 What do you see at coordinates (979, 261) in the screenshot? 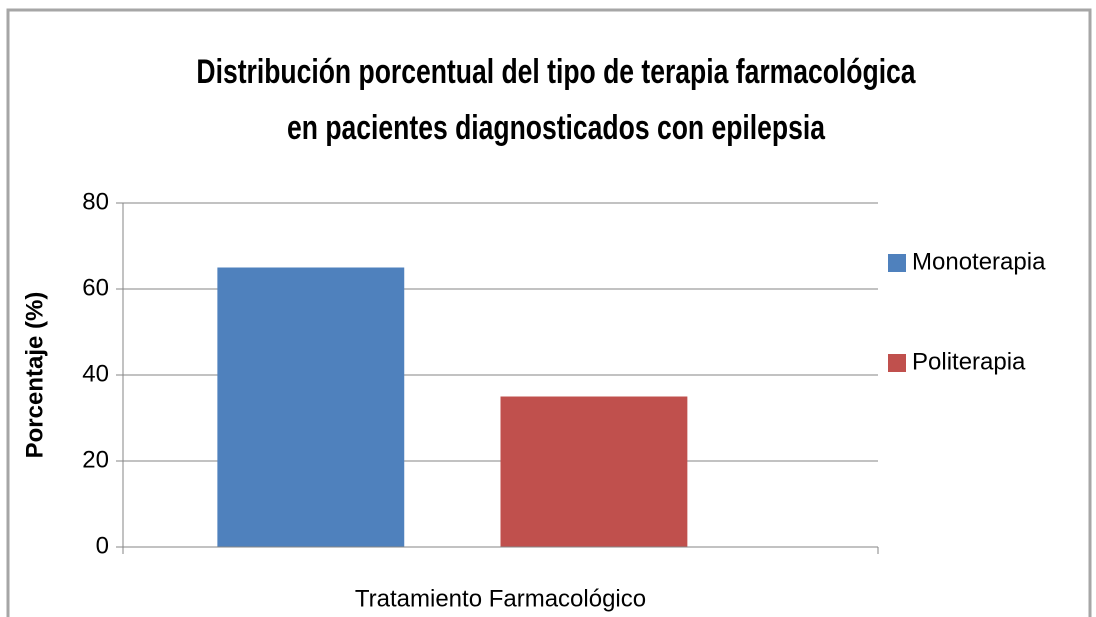
I see `legend-label: Monoterapia` at bounding box center [979, 261].